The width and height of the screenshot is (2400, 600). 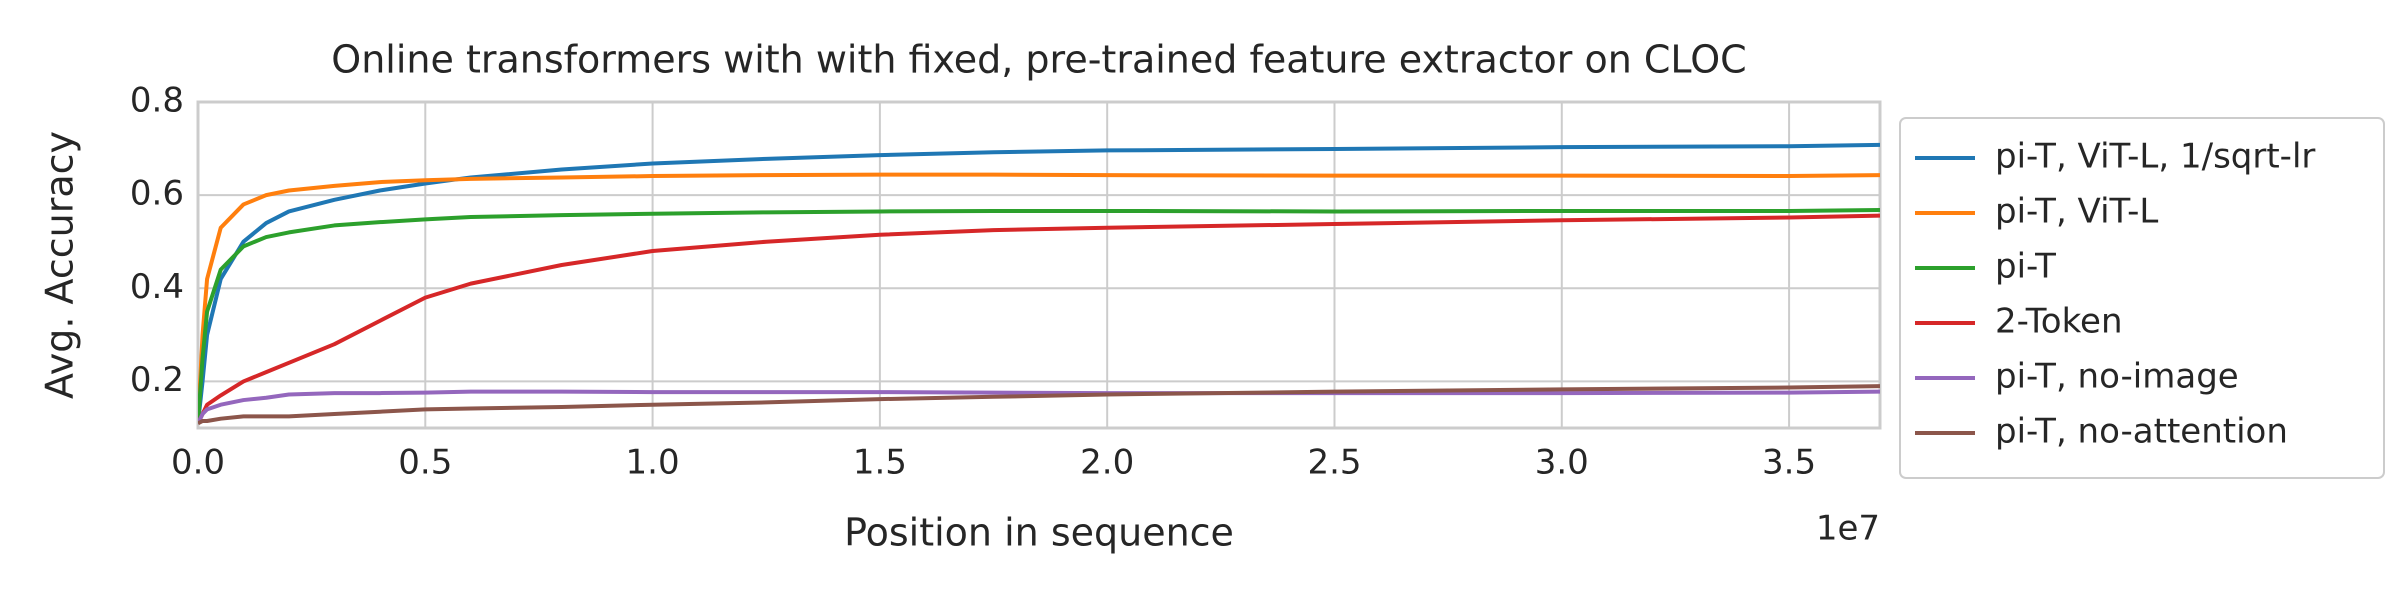 I want to click on x-axis-label: Position in sequence, so click(x=1039, y=533).